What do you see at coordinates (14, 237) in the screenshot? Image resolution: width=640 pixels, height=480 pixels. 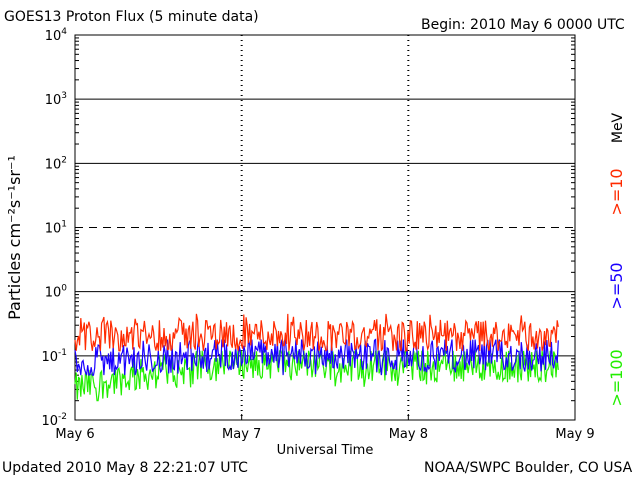 I see `y-axis-label: Particles cm⁻²s⁻¹sr⁻¹` at bounding box center [14, 237].